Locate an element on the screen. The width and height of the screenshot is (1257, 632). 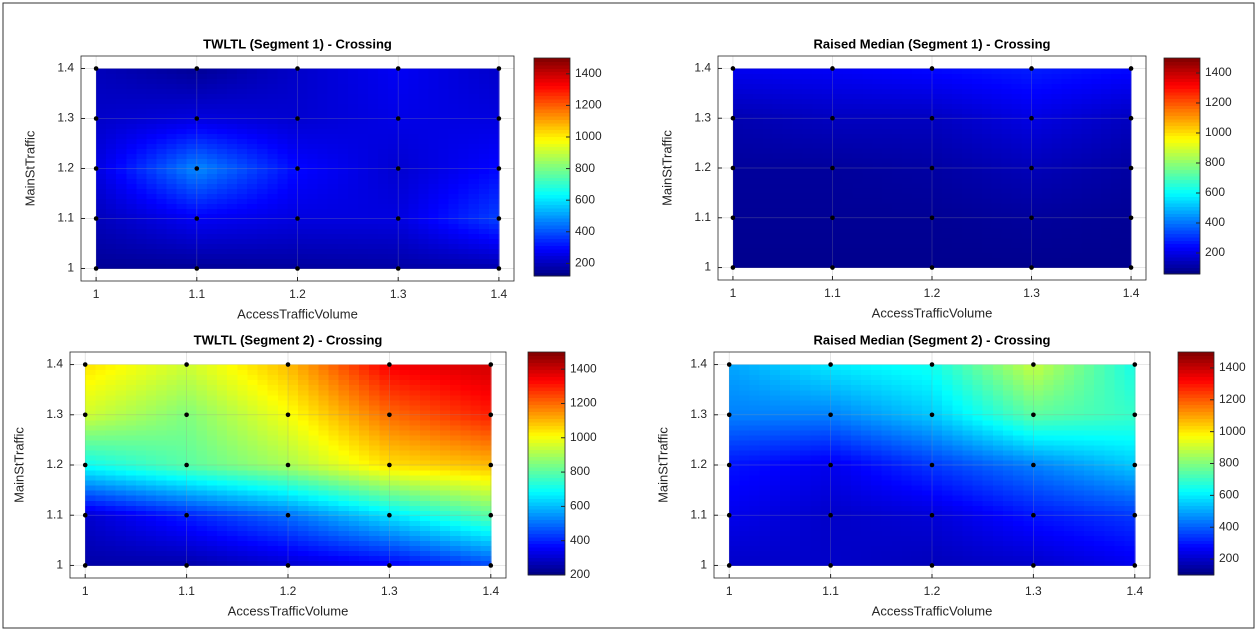
y-axis-label: MainStTraffic is located at coordinates (666, 168).